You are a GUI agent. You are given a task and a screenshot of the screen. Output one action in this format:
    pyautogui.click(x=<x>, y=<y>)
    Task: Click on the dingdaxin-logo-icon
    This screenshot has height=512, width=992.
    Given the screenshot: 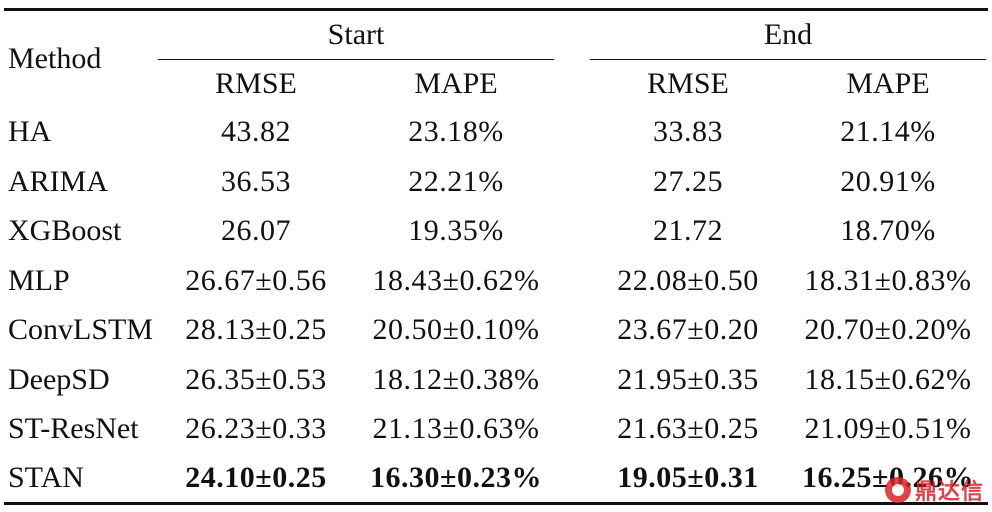 What is the action you would take?
    pyautogui.click(x=897, y=490)
    